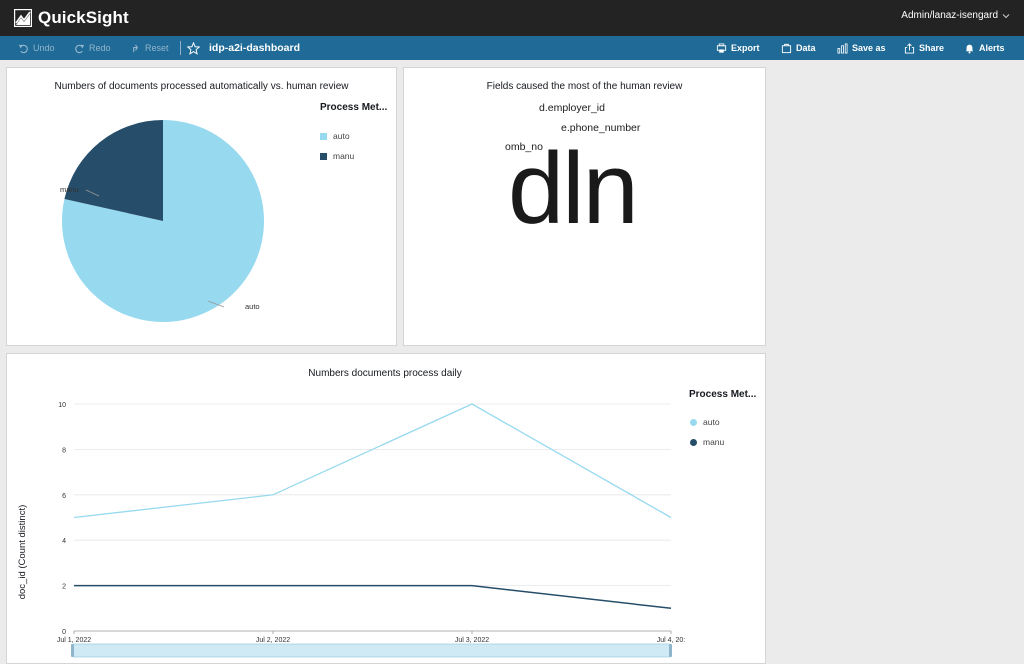  Describe the element at coordinates (64, 587) in the screenshot. I see `y-tick-label: 2` at that location.